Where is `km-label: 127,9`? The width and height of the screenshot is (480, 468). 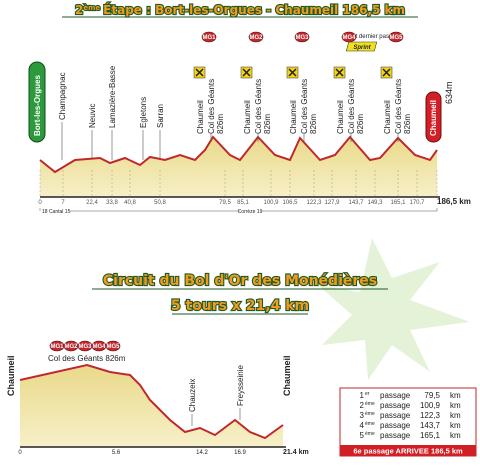
km-label: 127,9 is located at coordinates (332, 203).